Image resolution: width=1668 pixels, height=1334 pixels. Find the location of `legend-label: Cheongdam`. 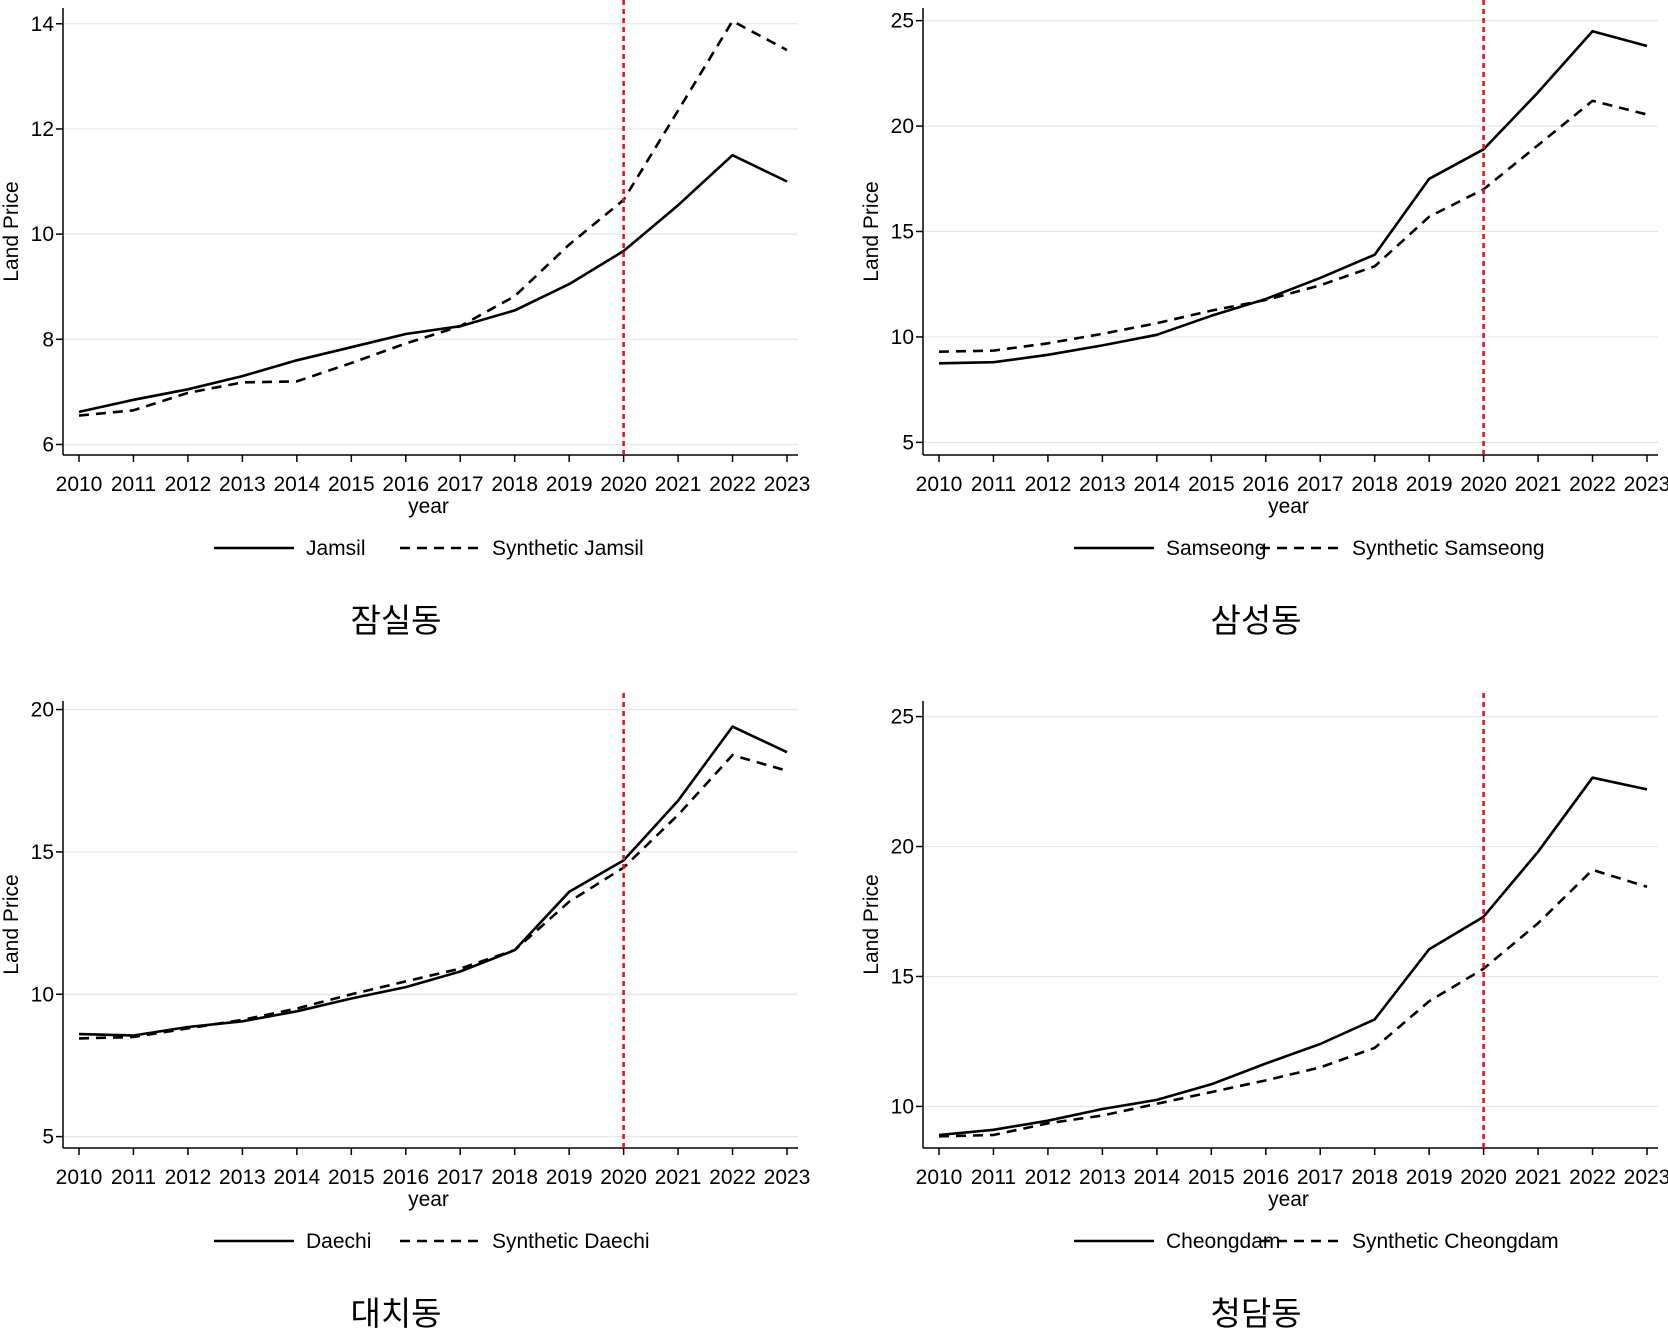

legend-label: Cheongdam is located at coordinates (1223, 1241).